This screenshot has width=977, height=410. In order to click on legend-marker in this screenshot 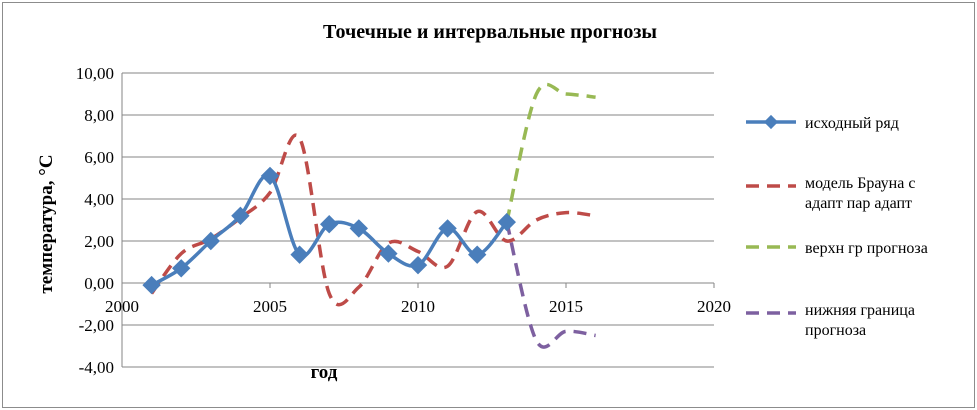, I will do `click(771, 122)`.